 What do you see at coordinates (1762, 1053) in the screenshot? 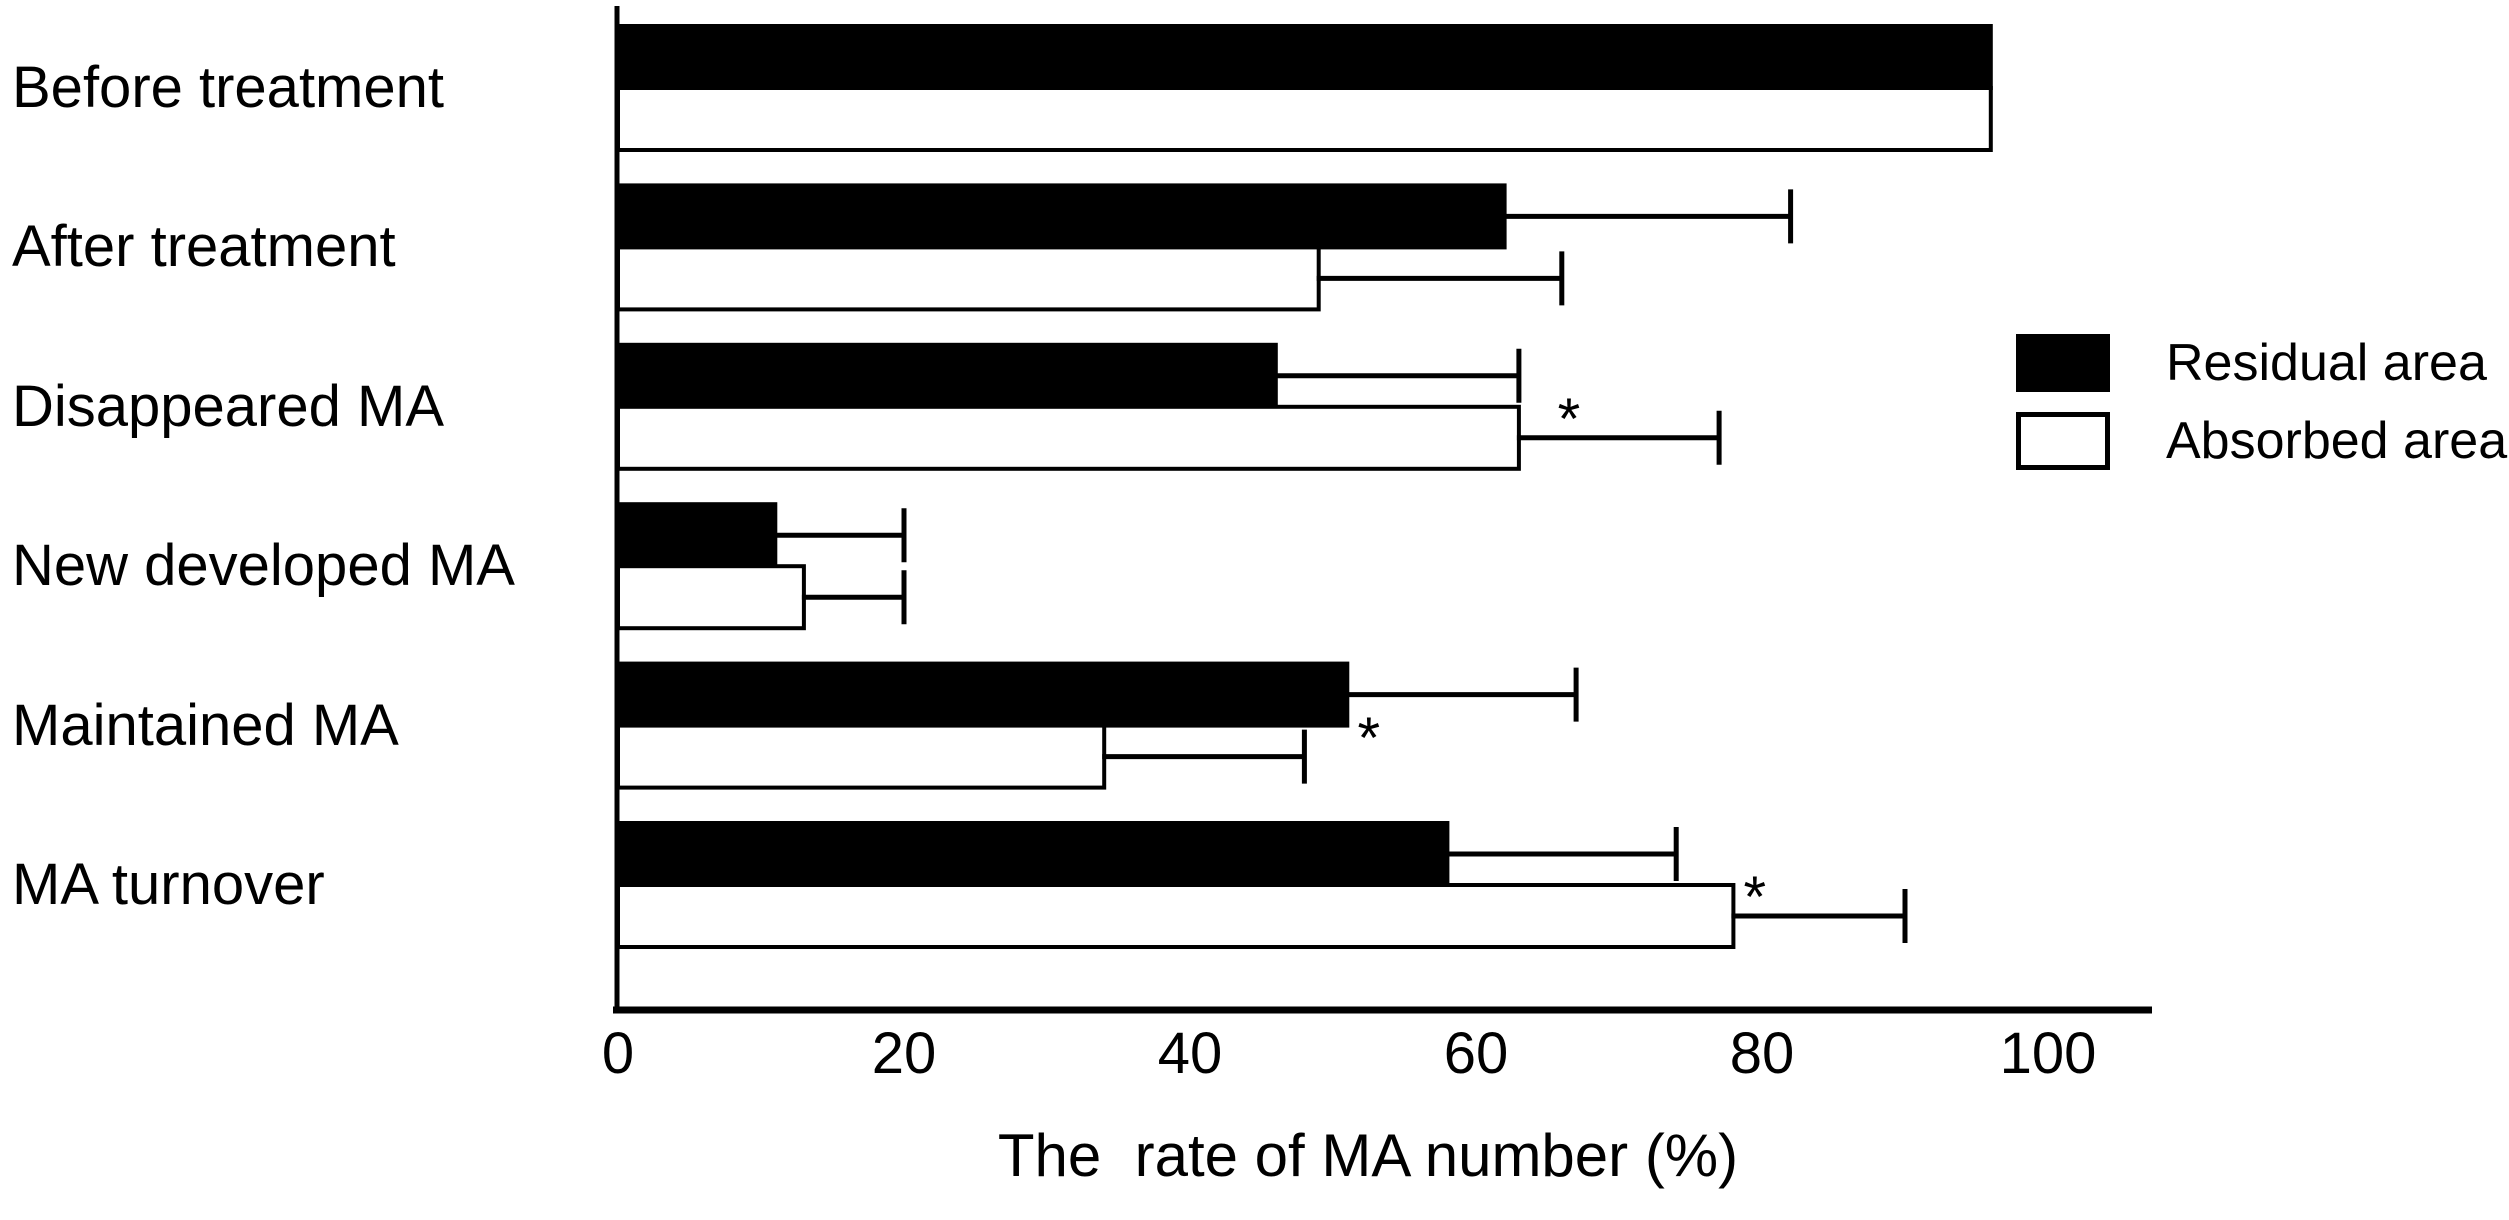
I see `x-tick-label-80: 80` at bounding box center [1762, 1053].